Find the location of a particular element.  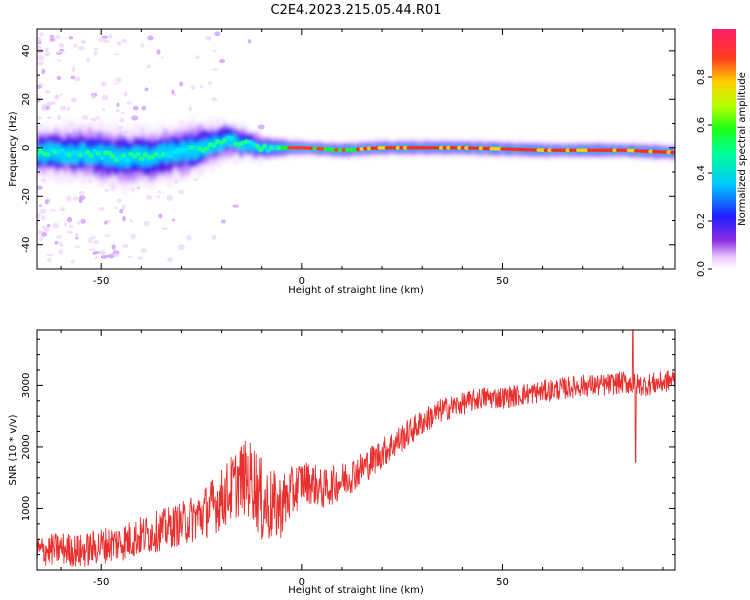

snr-x-label: Height of straight line (km) is located at coordinates (356, 590).